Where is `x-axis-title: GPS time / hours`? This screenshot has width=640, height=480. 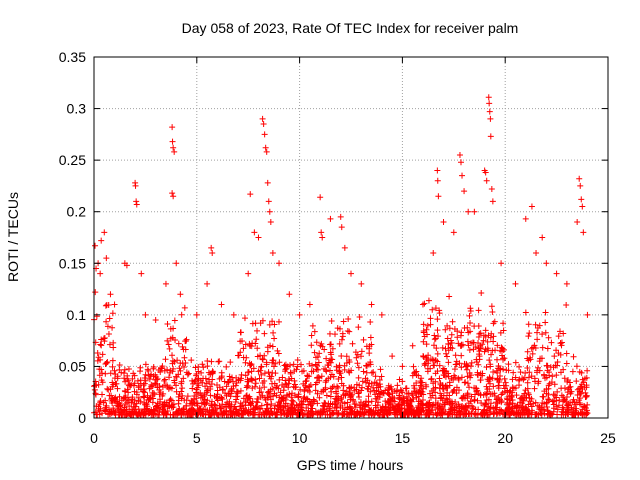 x-axis-title: GPS time / hours is located at coordinates (350, 465).